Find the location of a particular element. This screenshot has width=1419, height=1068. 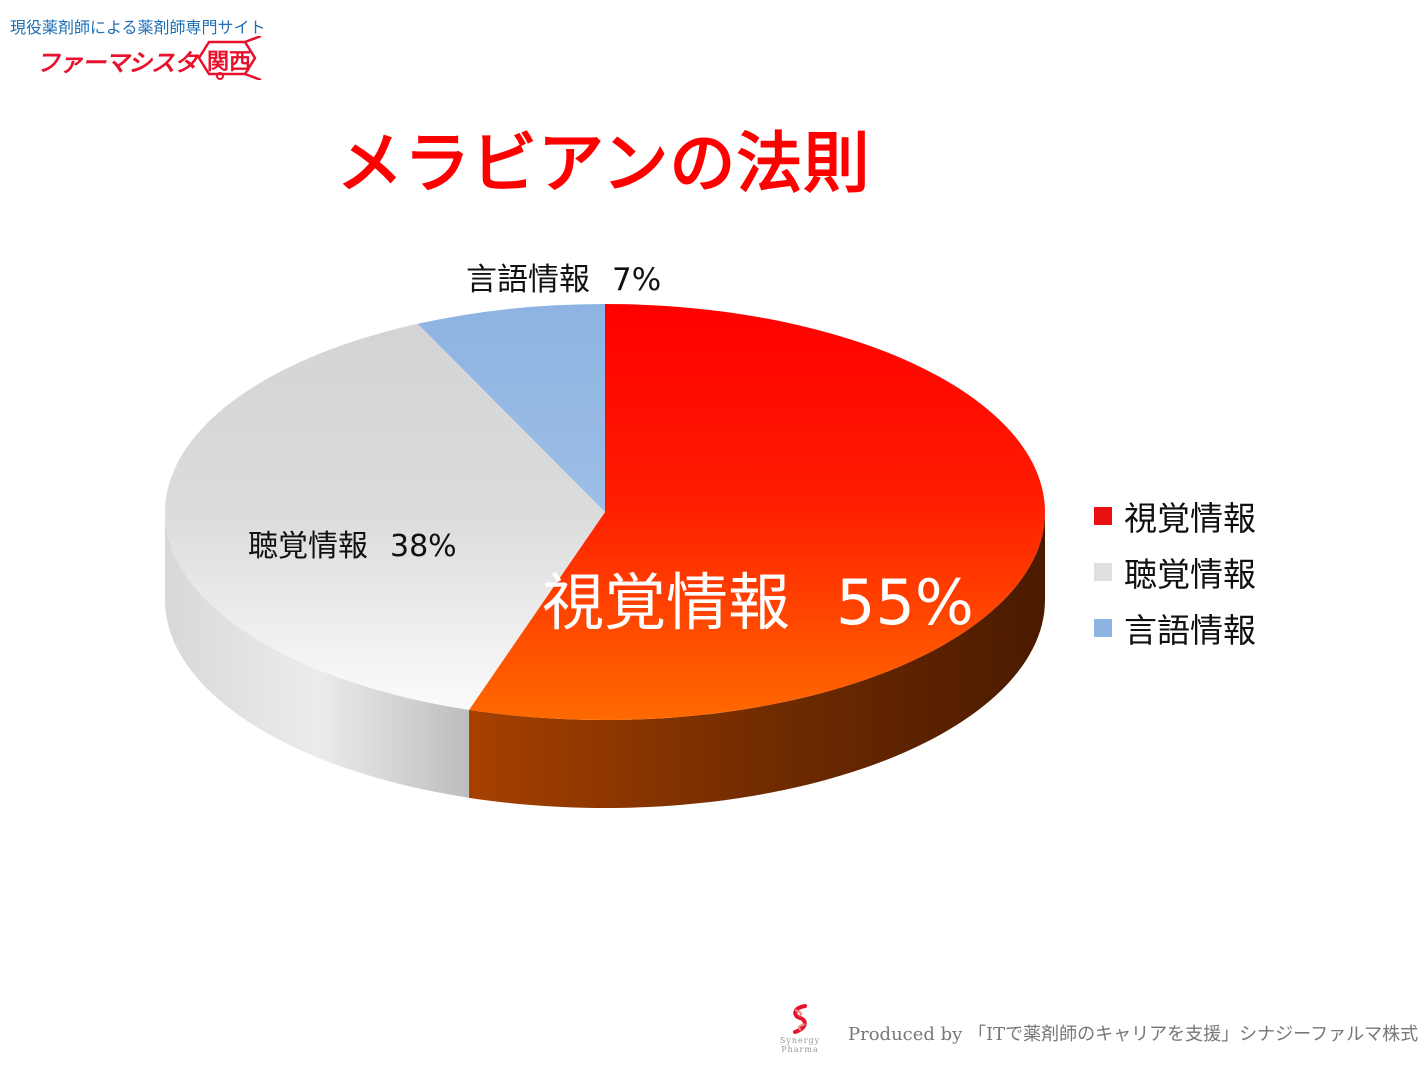

data-label-aud: 聴覚情報 38% is located at coordinates (352, 543).